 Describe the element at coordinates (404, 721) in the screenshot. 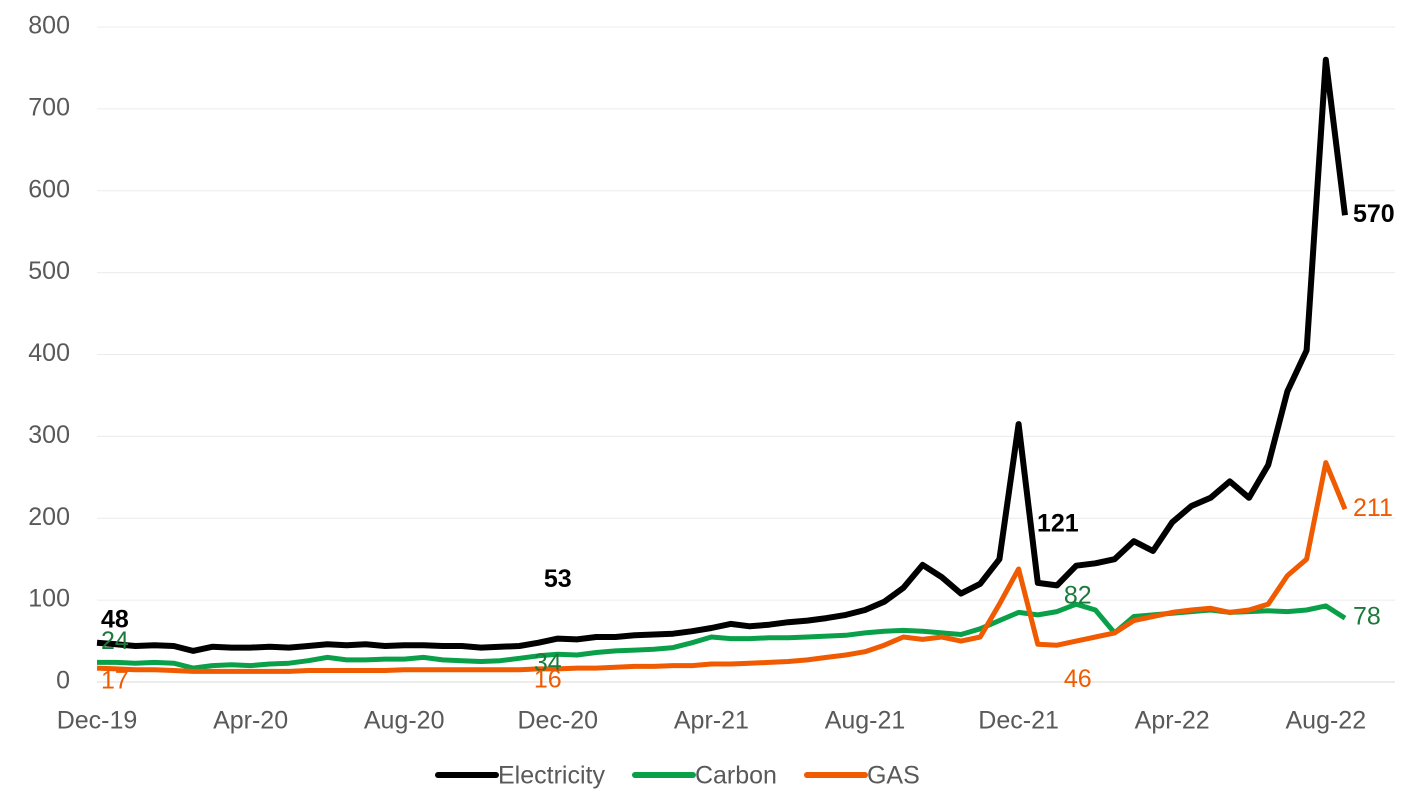

I see `x-tick-label: Aug-20` at that location.